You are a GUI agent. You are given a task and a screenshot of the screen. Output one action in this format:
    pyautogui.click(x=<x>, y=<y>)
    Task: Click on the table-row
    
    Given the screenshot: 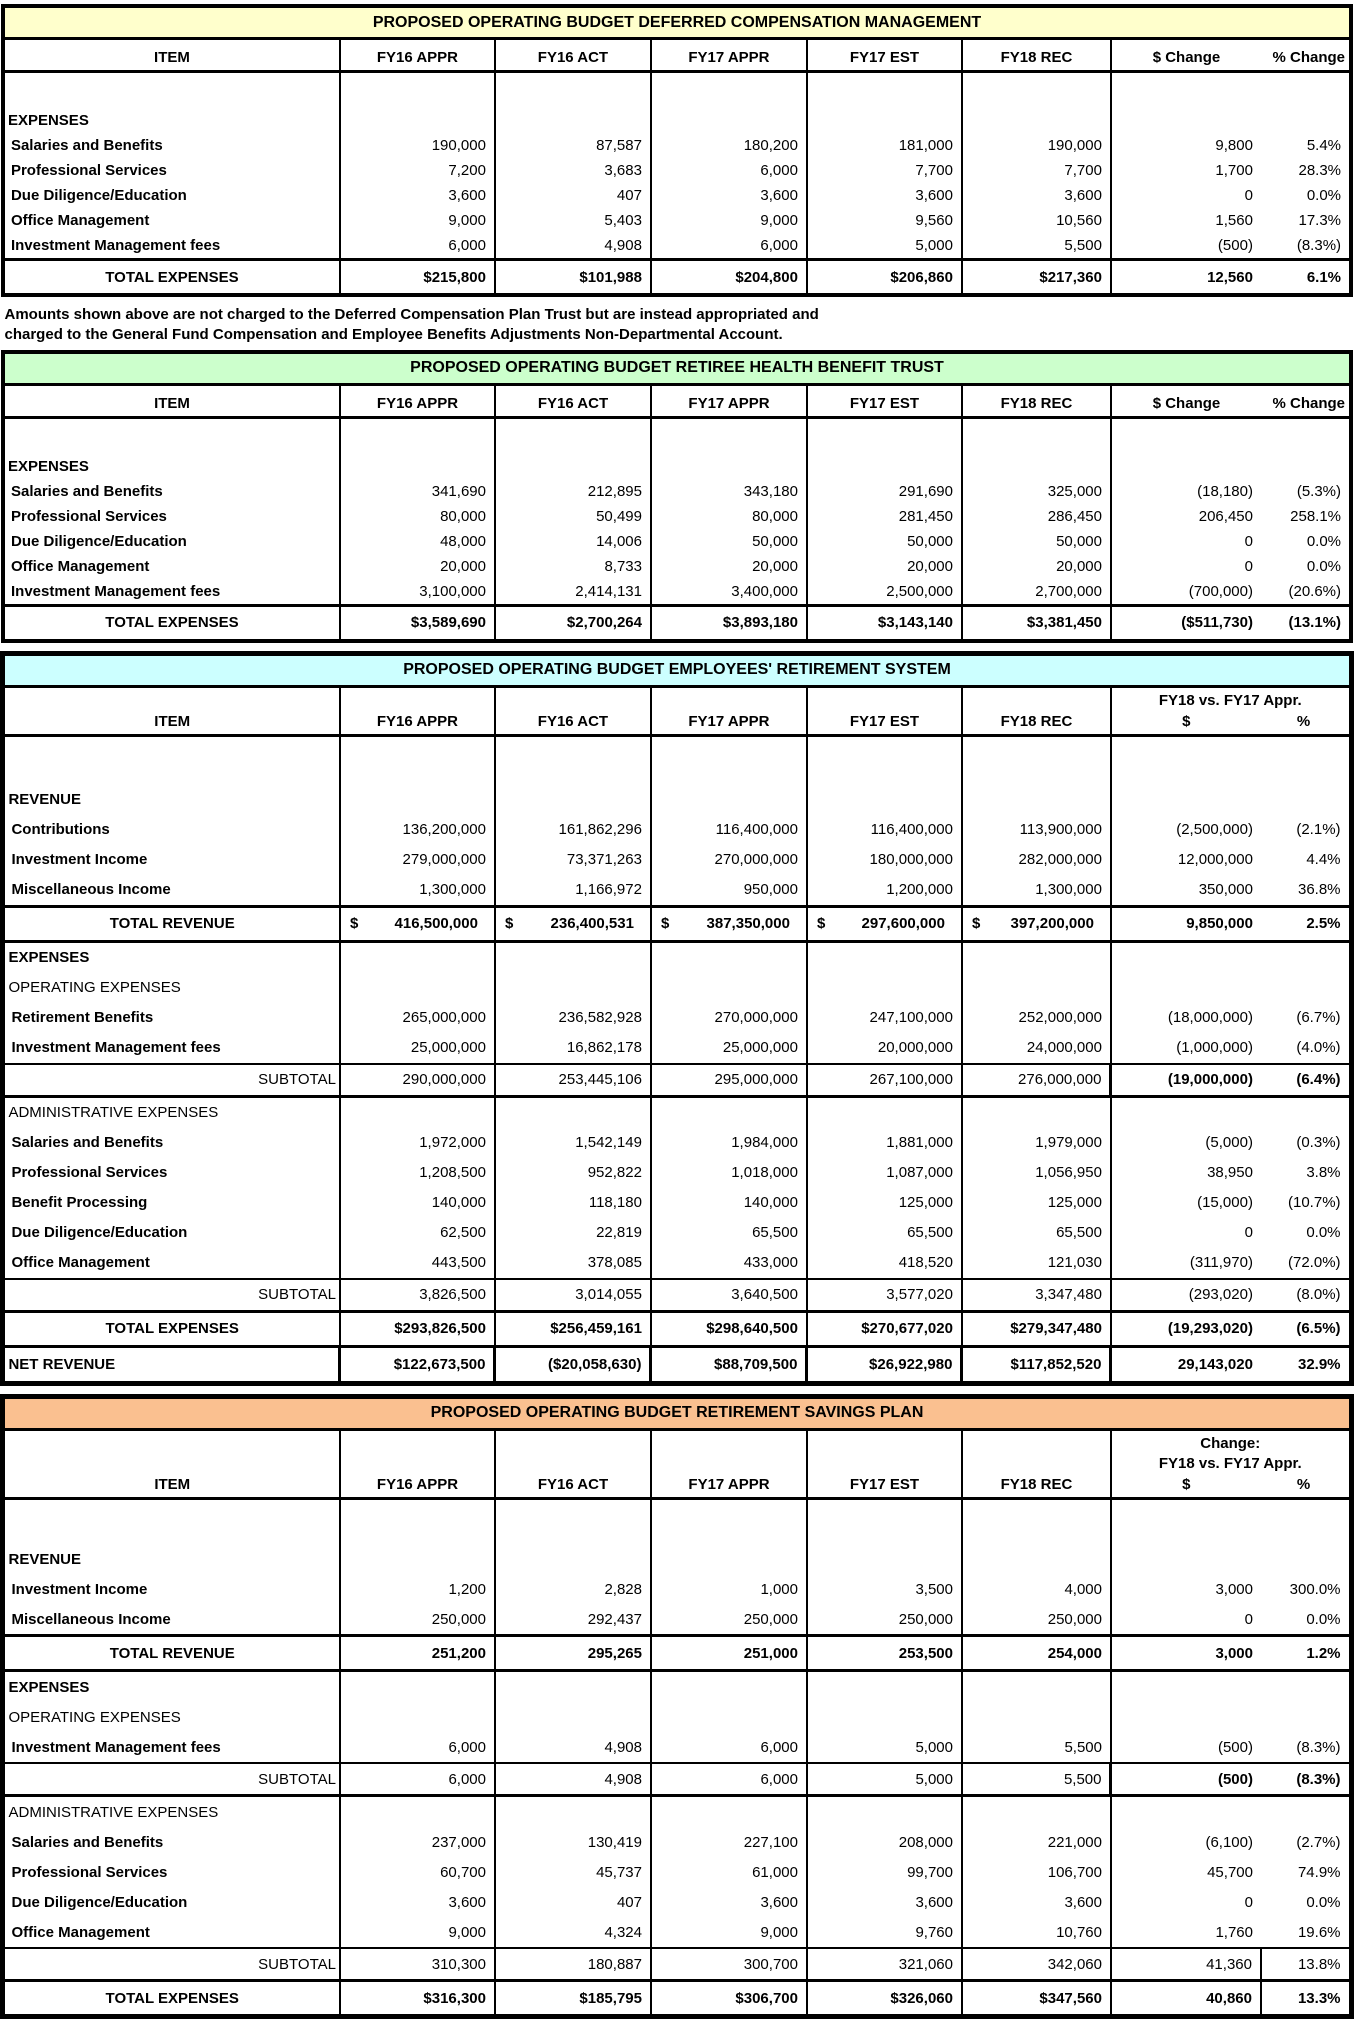 What is the action you would take?
    pyautogui.click(x=677, y=760)
    